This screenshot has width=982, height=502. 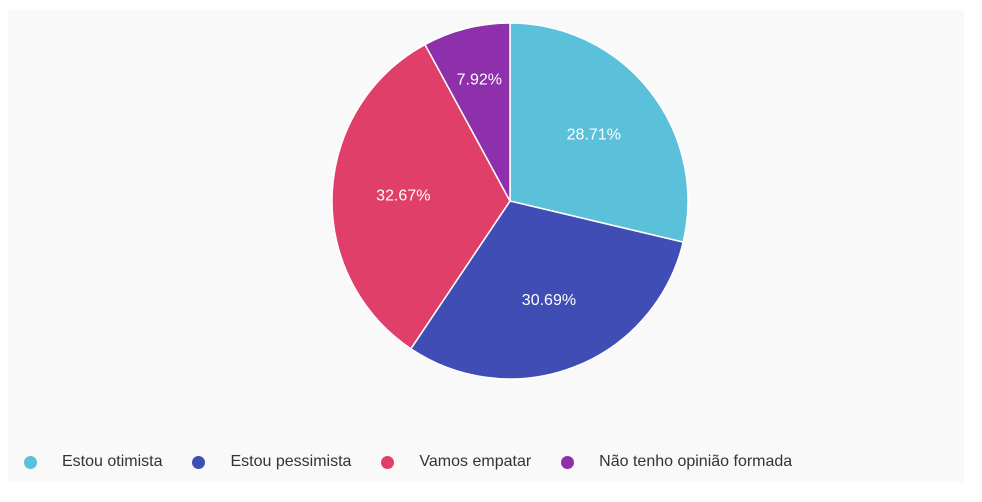 What do you see at coordinates (467, 112) in the screenshot?
I see `pie-slice-nao-tenho-opiniao-formada` at bounding box center [467, 112].